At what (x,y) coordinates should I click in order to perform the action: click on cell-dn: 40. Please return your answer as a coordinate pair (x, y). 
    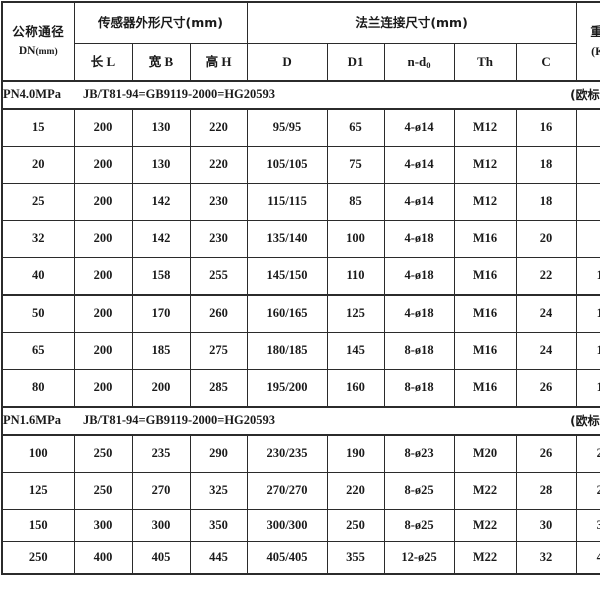
    Looking at the image, I should click on (38, 276).